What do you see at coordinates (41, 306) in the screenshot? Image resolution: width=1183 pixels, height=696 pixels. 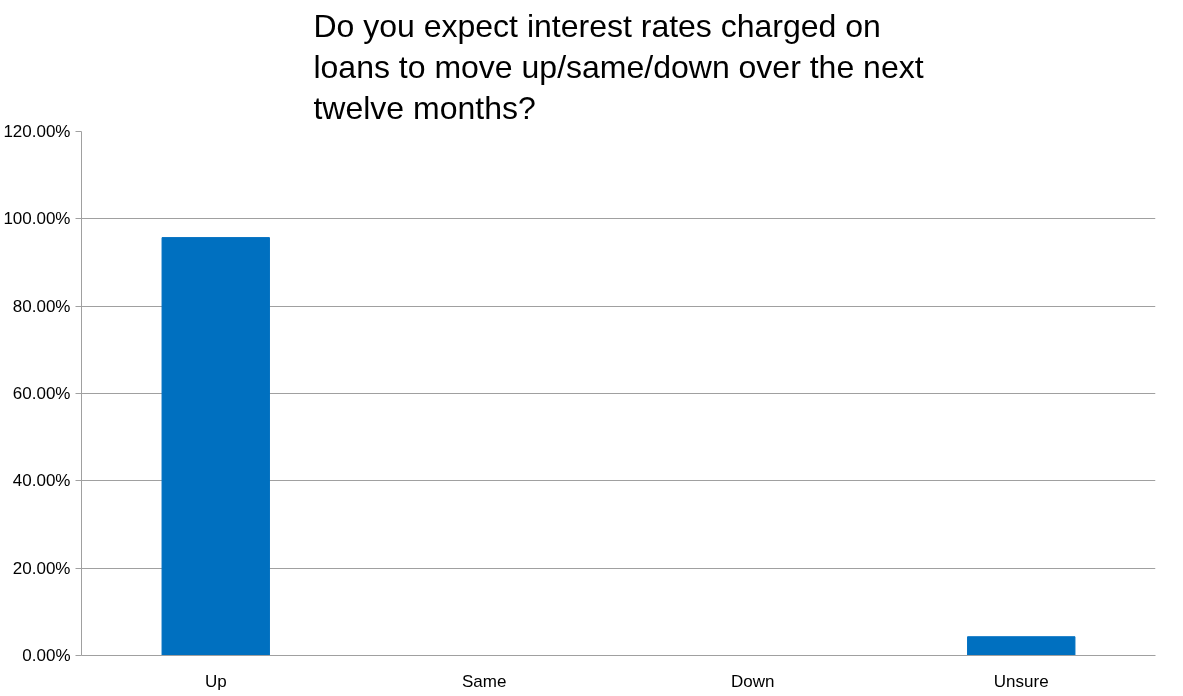 I see `y-tick-label: 80.00%` at bounding box center [41, 306].